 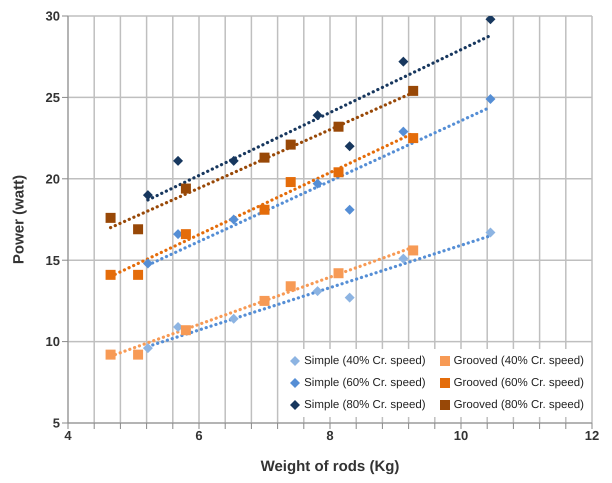 What do you see at coordinates (56, 423) in the screenshot?
I see `y-tick-label: 5` at bounding box center [56, 423].